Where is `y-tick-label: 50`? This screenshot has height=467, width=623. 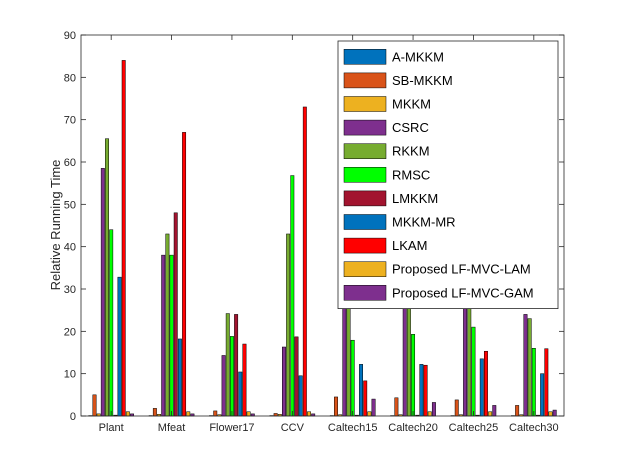 y-tick-label: 50 is located at coordinates (70, 205).